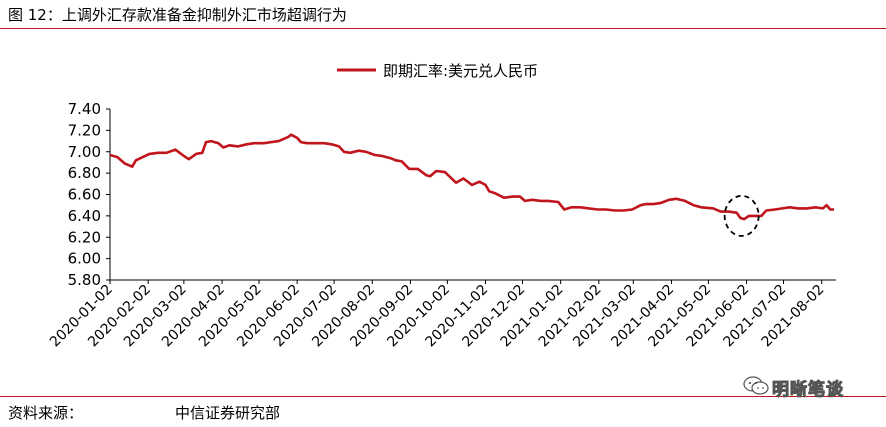 Image resolution: width=886 pixels, height=427 pixels. I want to click on annotation-dashed-circle, so click(741, 215).